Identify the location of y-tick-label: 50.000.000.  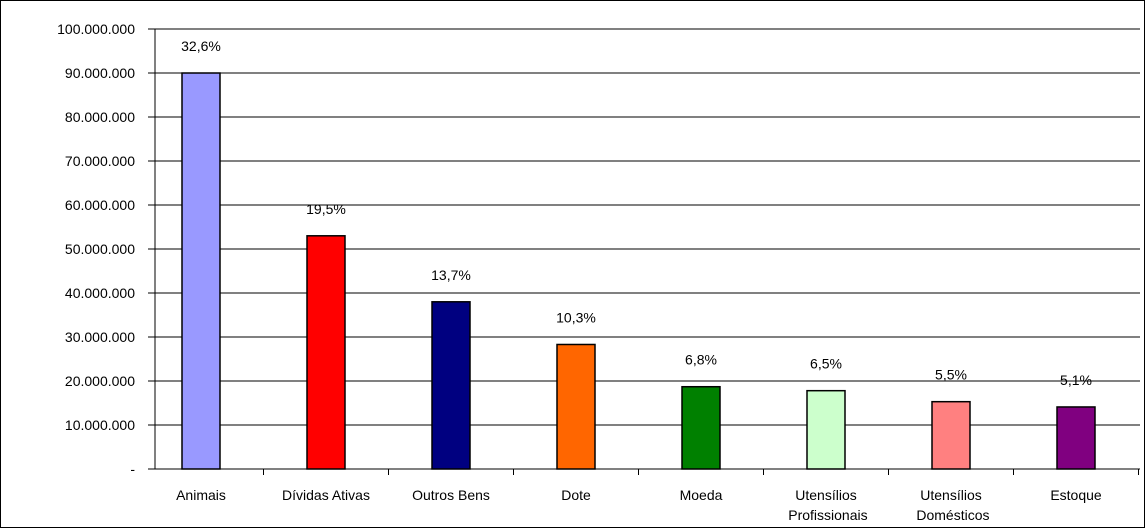
(100, 249).